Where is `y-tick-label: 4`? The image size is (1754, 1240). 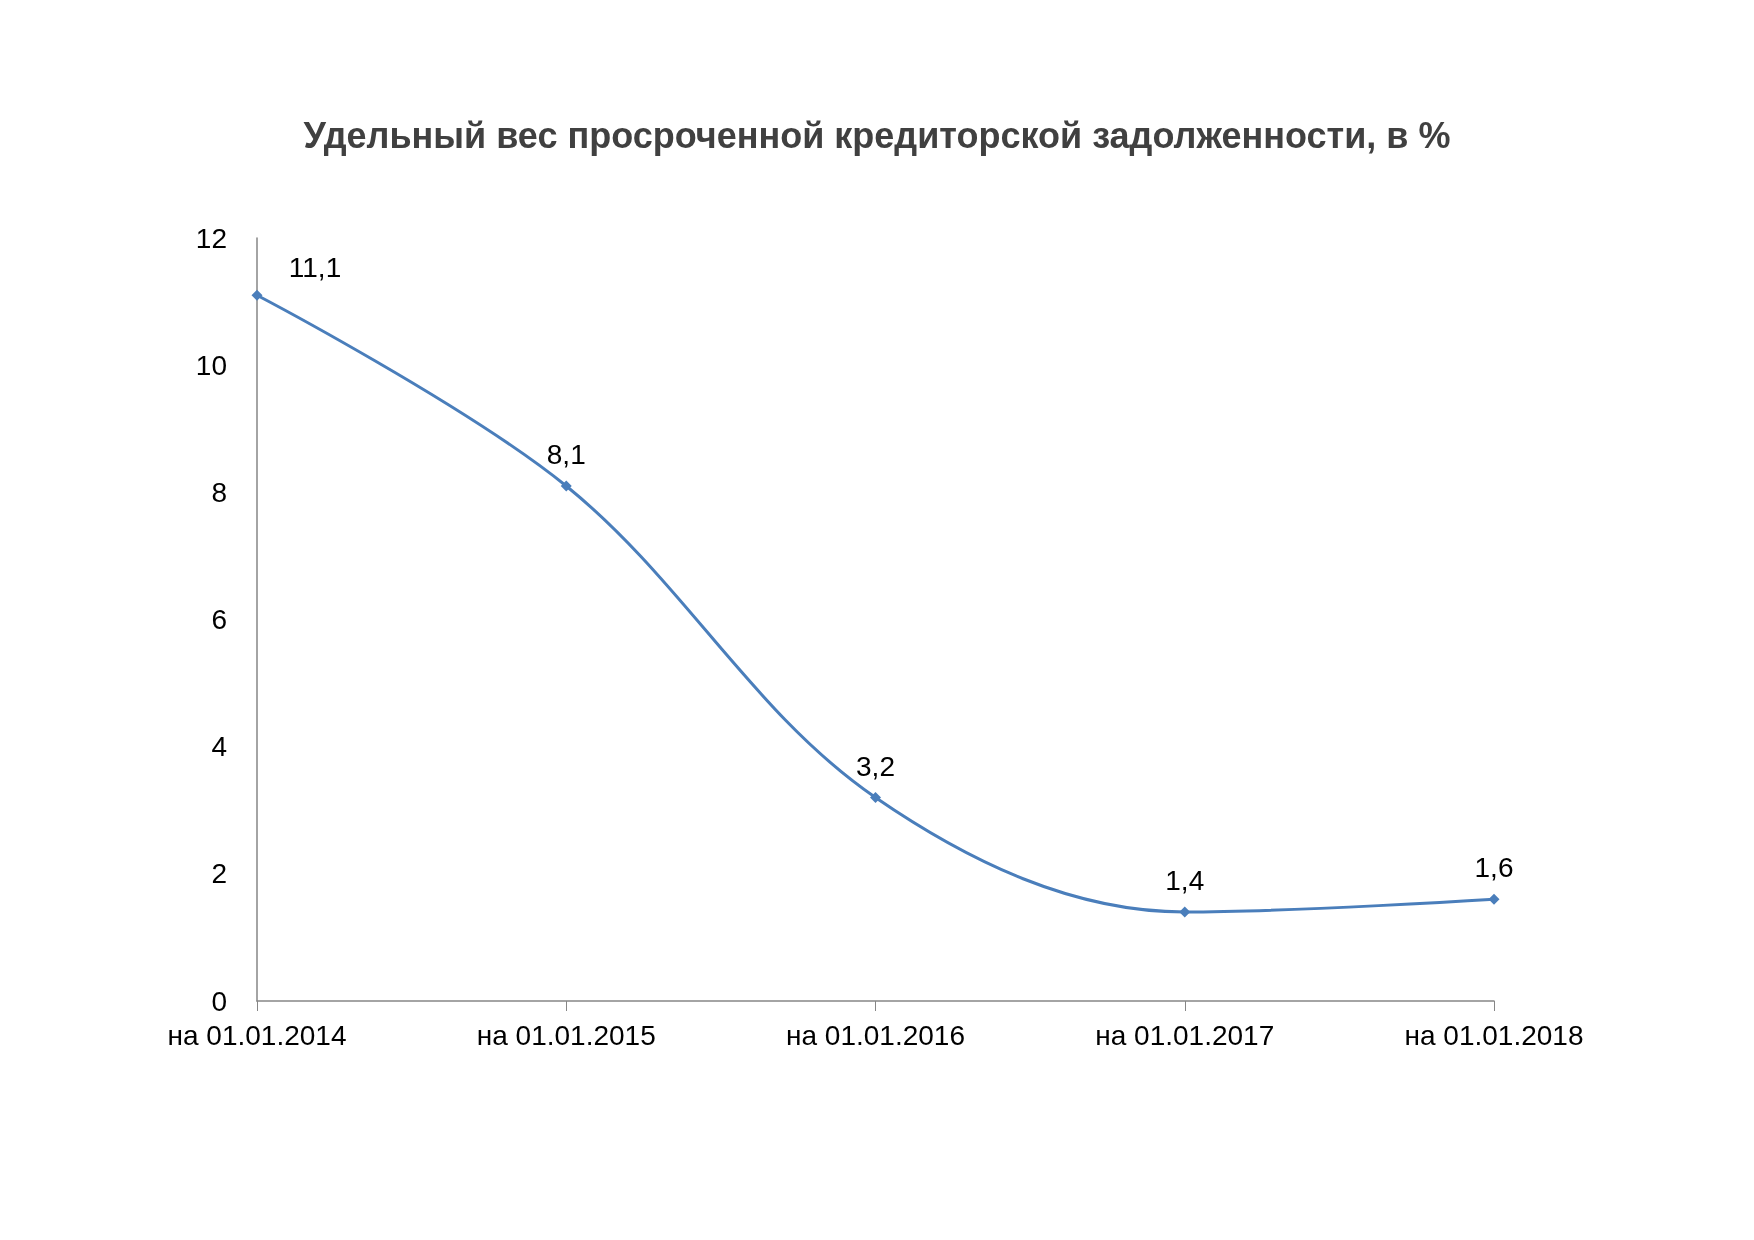
y-tick-label: 4 is located at coordinates (219, 747).